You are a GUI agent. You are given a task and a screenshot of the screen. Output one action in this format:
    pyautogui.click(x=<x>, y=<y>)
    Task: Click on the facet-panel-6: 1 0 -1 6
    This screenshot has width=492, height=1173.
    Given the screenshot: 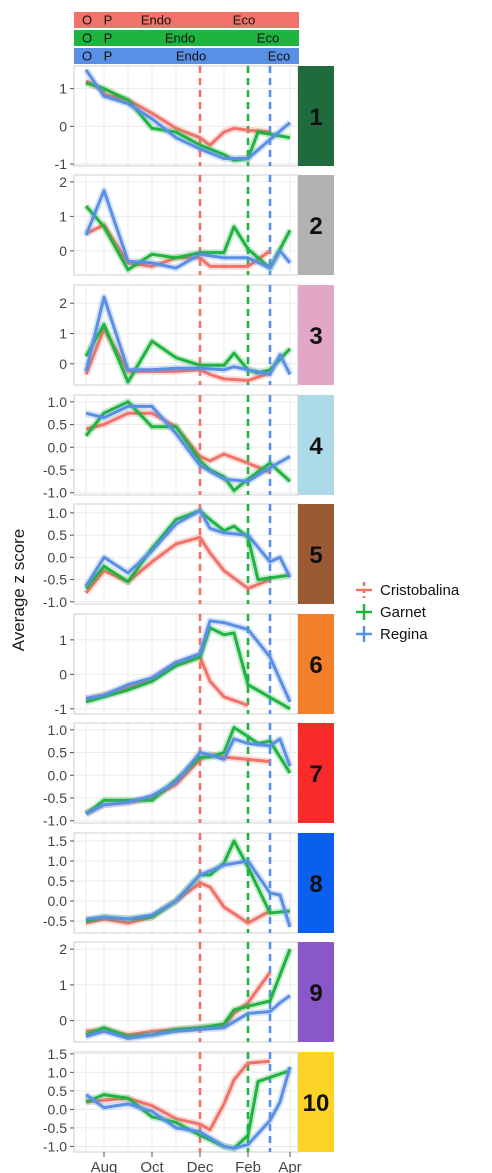 What is the action you would take?
    pyautogui.click(x=194, y=665)
    